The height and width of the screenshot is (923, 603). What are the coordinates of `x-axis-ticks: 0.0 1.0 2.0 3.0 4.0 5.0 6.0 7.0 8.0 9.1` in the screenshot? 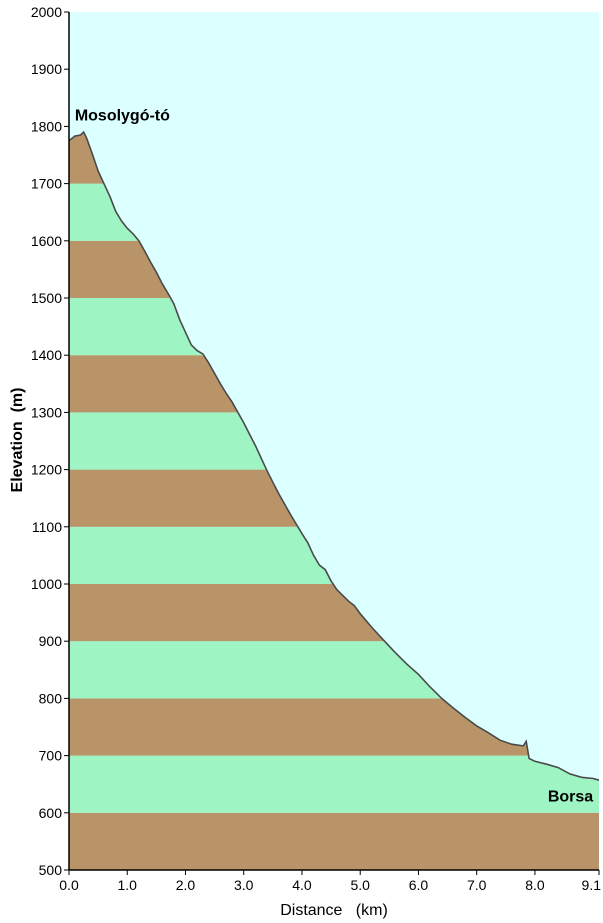 It's located at (330, 881).